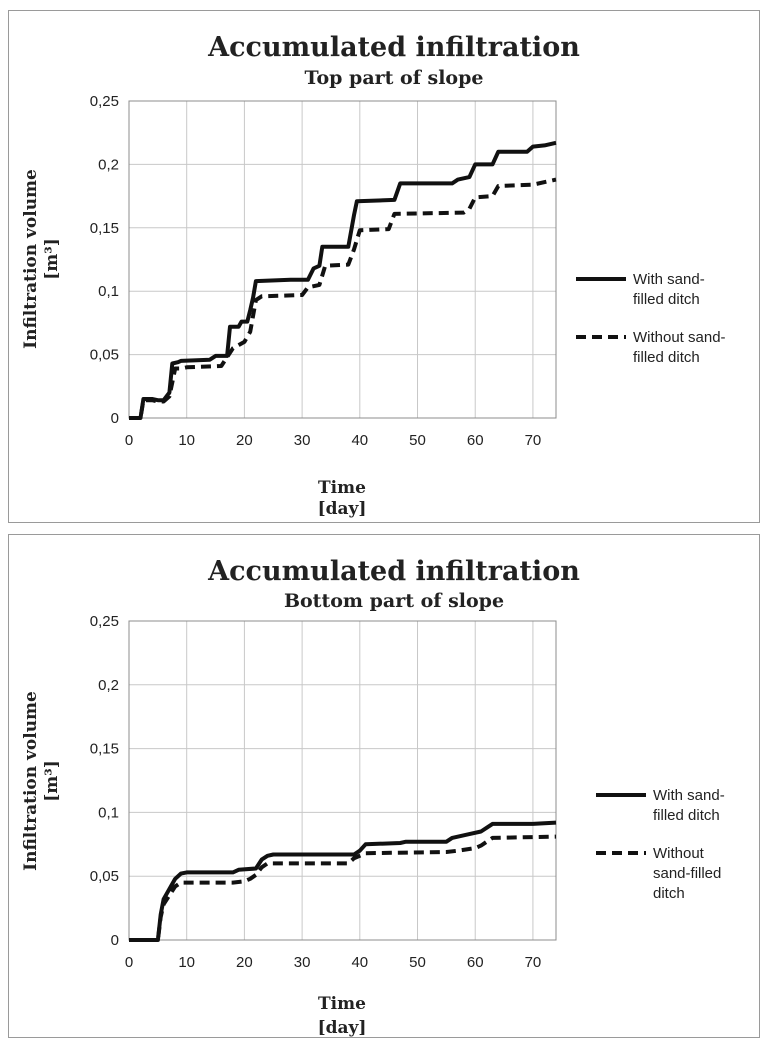 The height and width of the screenshot is (1042, 765). What do you see at coordinates (687, 873) in the screenshot?
I see `legend-label: sand-filled` at bounding box center [687, 873].